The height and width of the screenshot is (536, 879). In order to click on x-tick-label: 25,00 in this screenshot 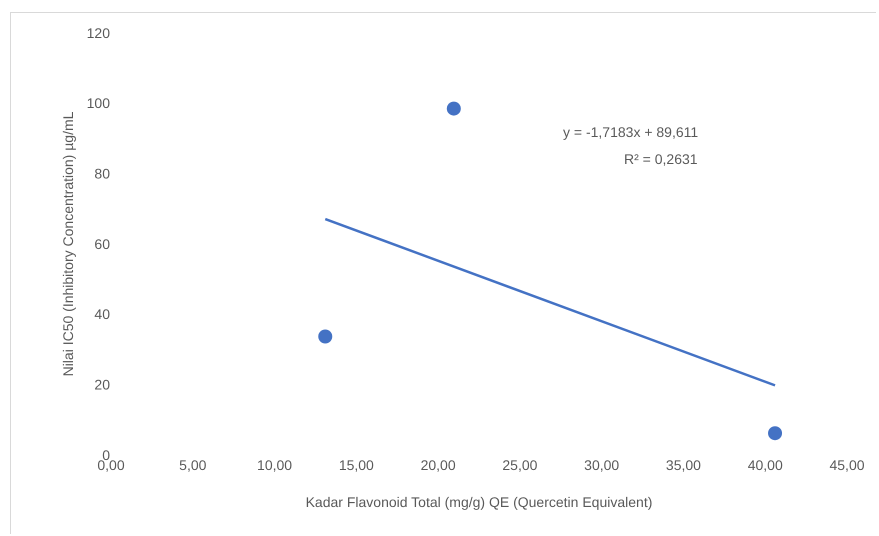, I will do `click(520, 465)`.